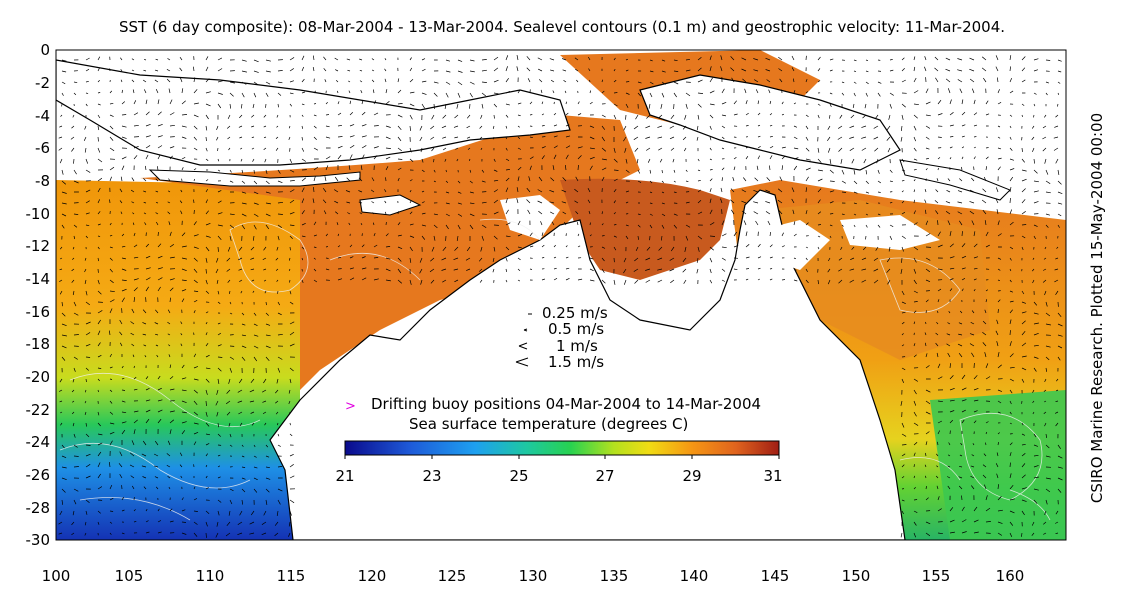 The image size is (1124, 591). Describe the element at coordinates (38, 410) in the screenshot. I see `y-tick: -22` at that location.